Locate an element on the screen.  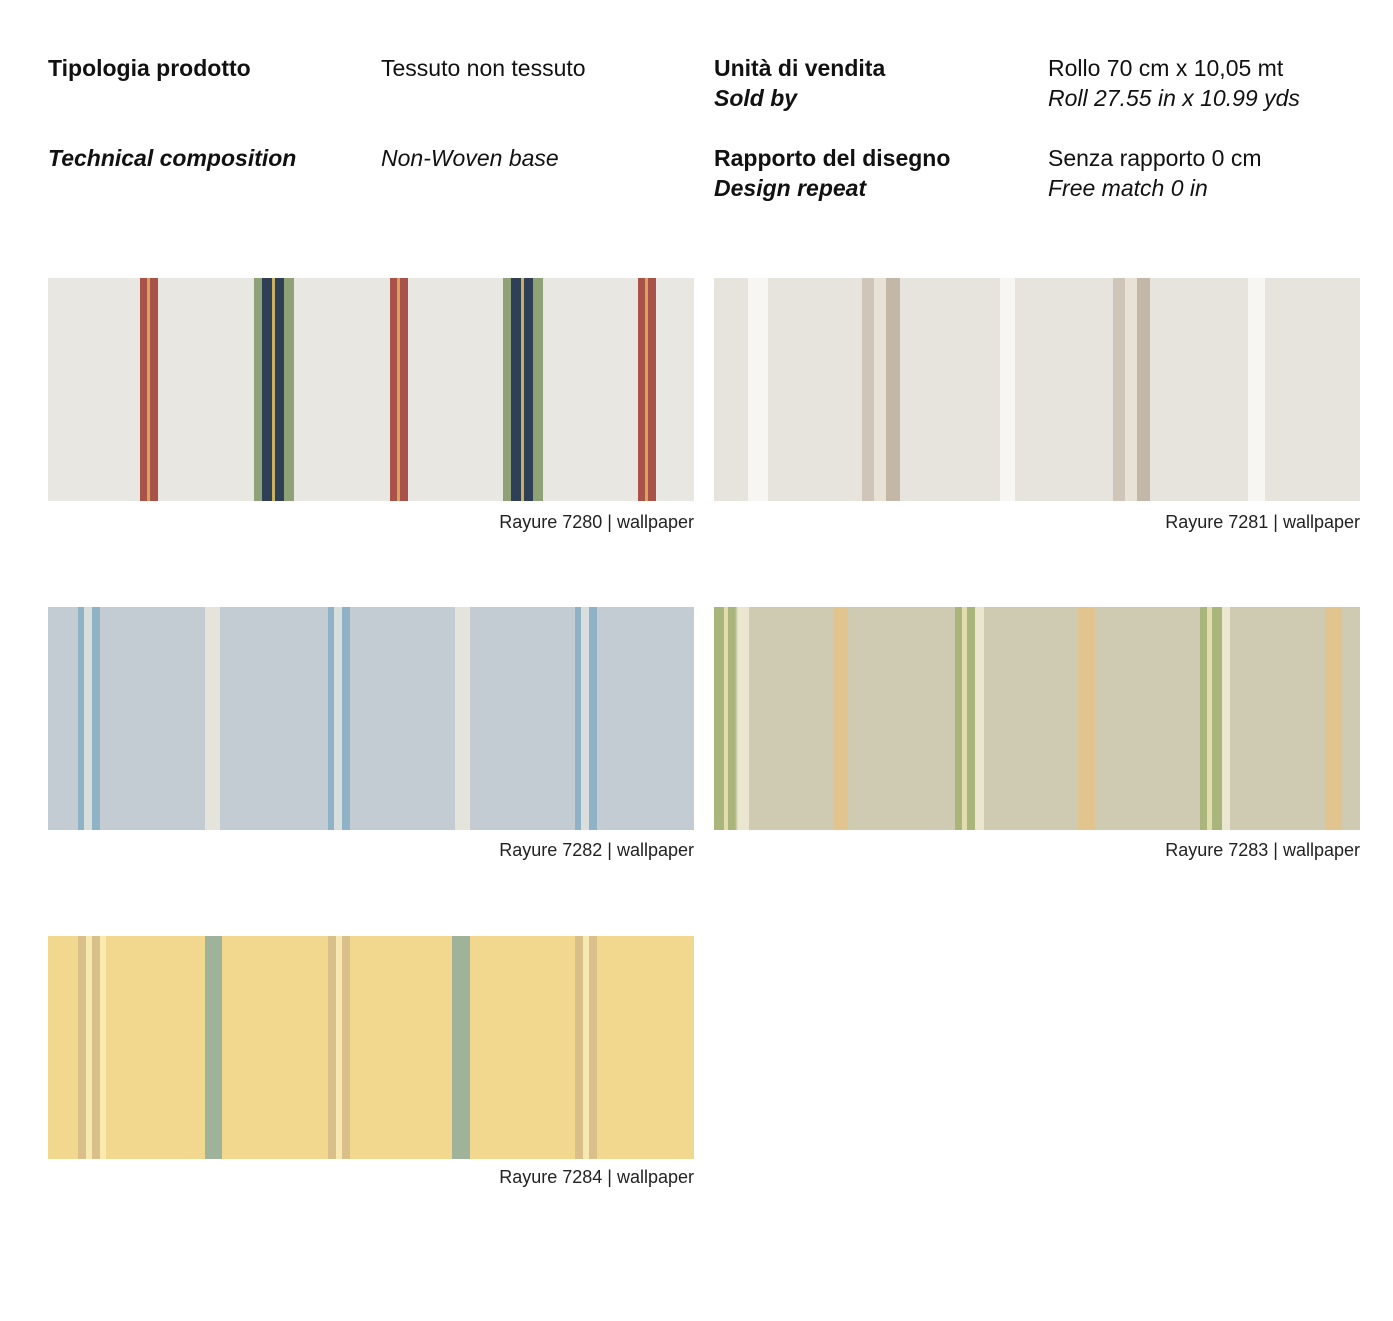
repeat-label-en: Design repeat is located at coordinates (790, 188).